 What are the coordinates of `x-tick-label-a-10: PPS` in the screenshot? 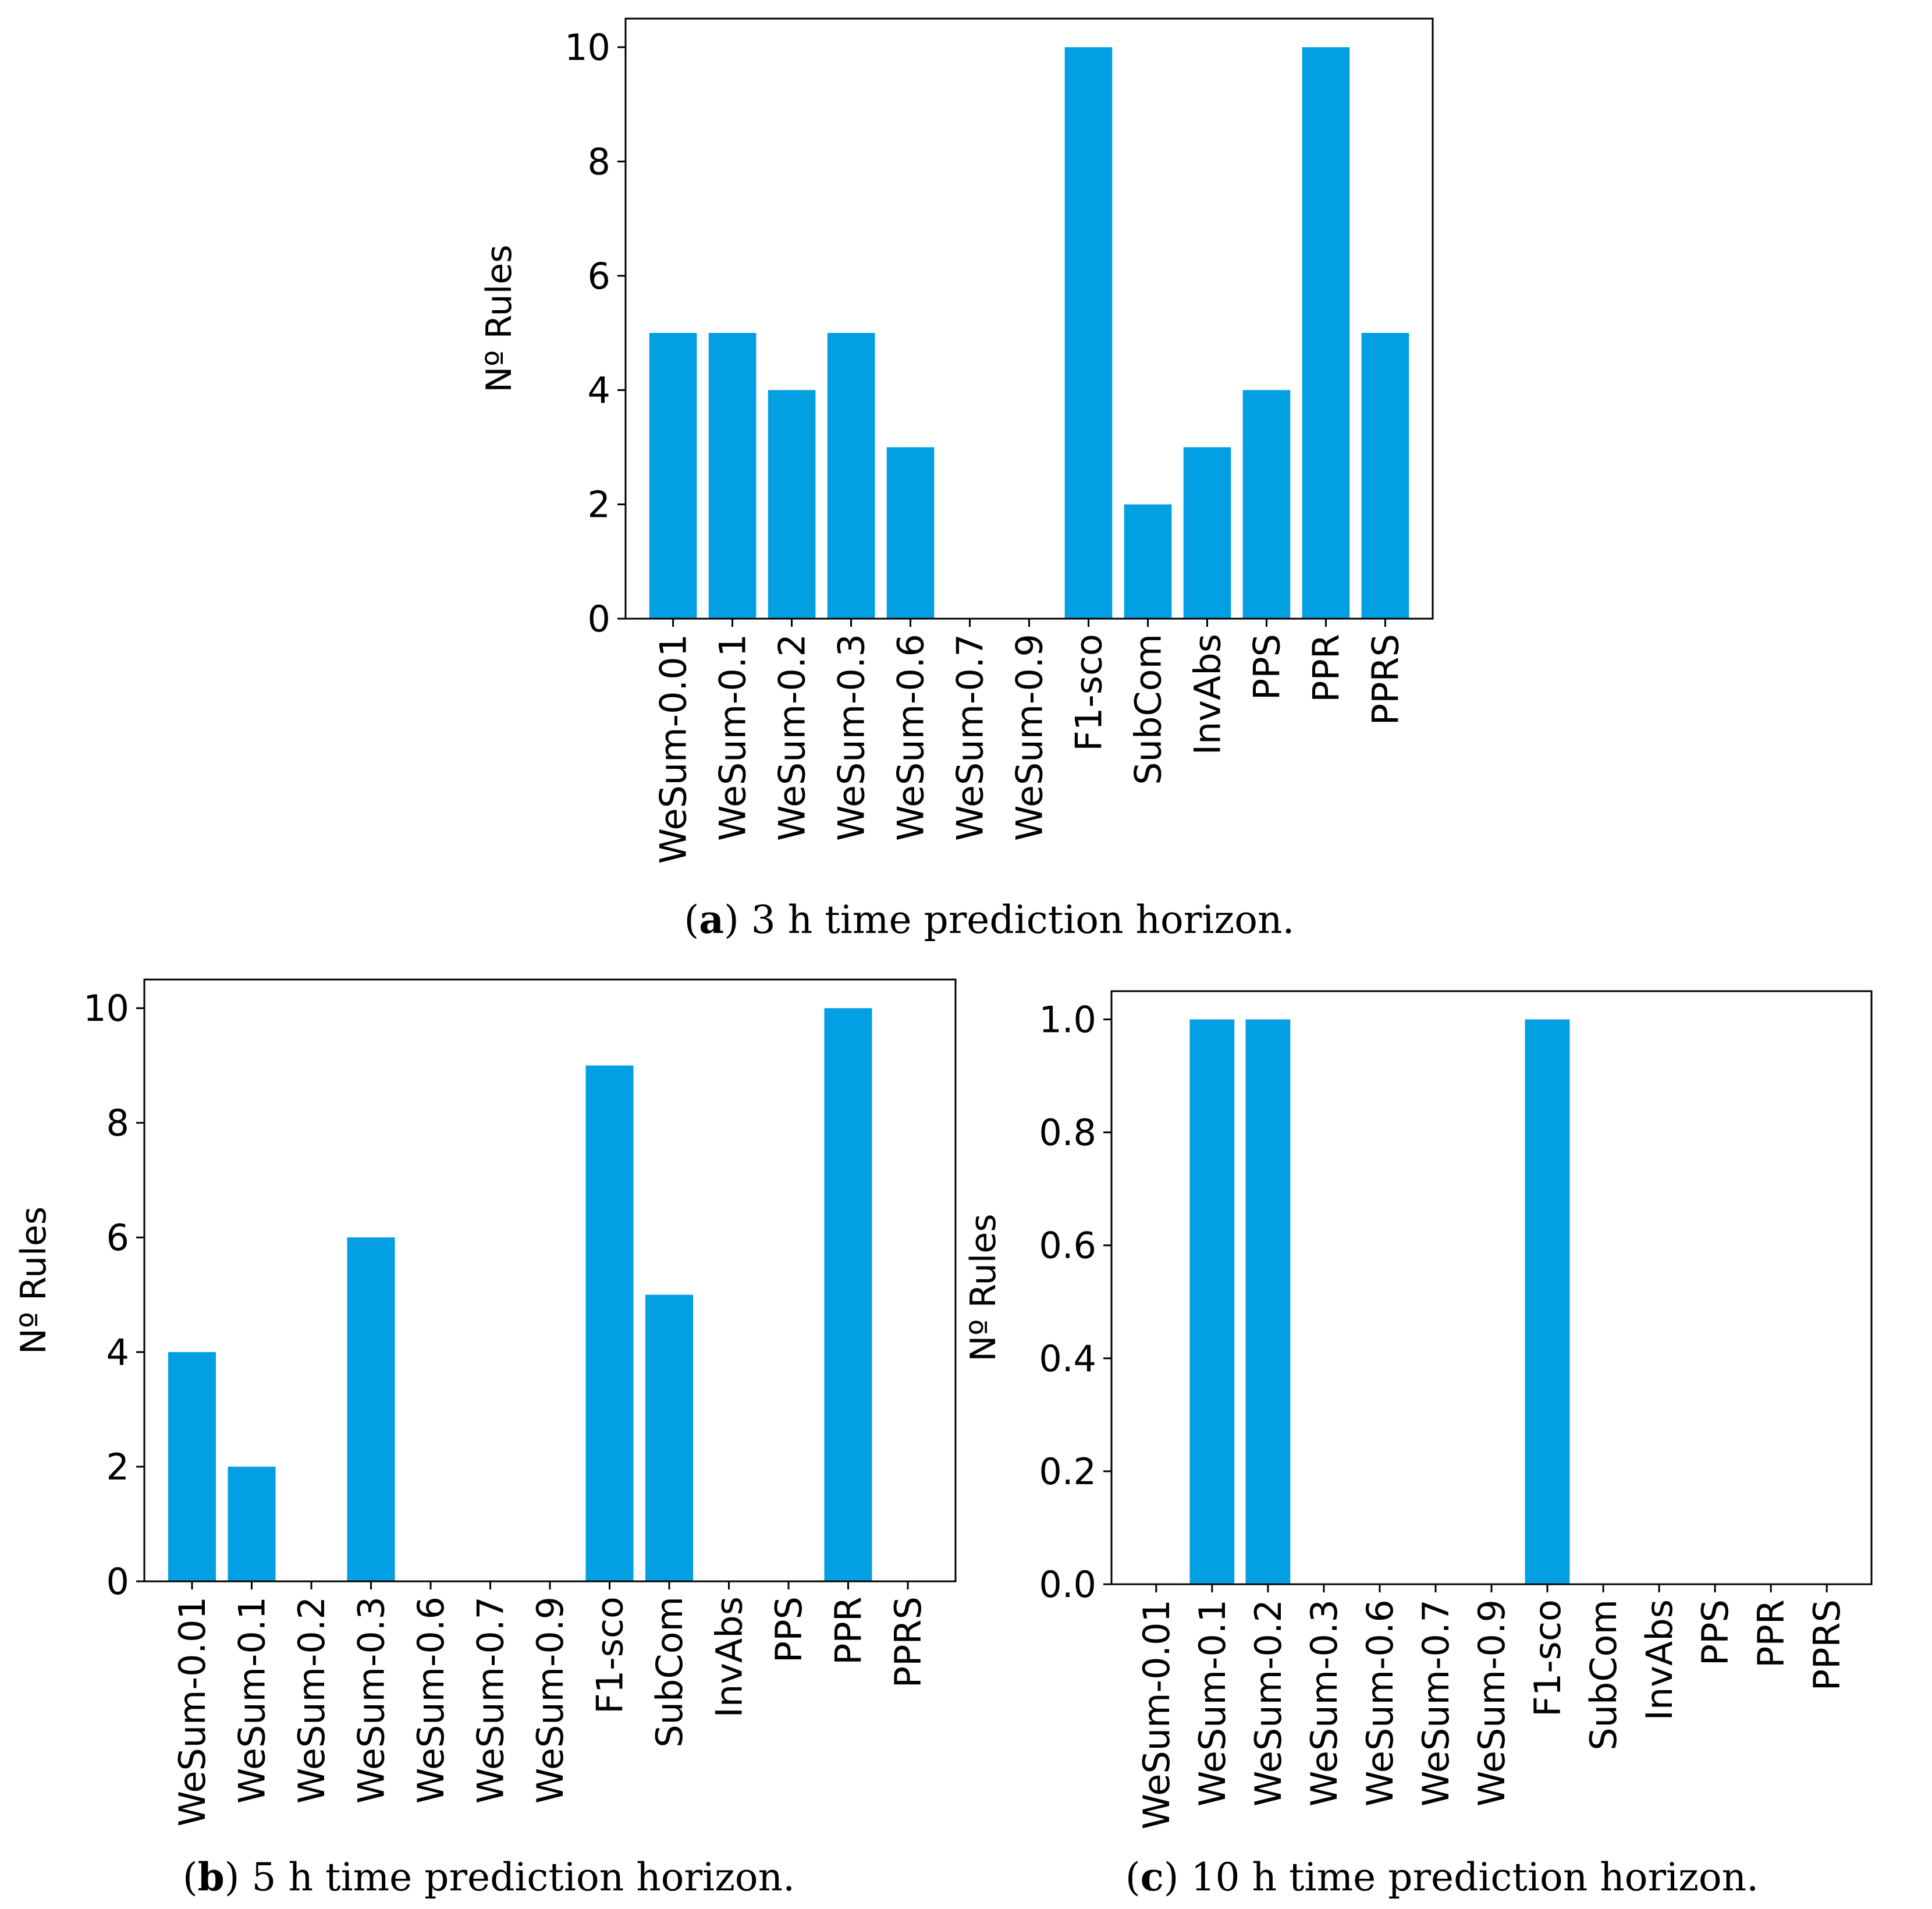 It's located at (1266, 667).